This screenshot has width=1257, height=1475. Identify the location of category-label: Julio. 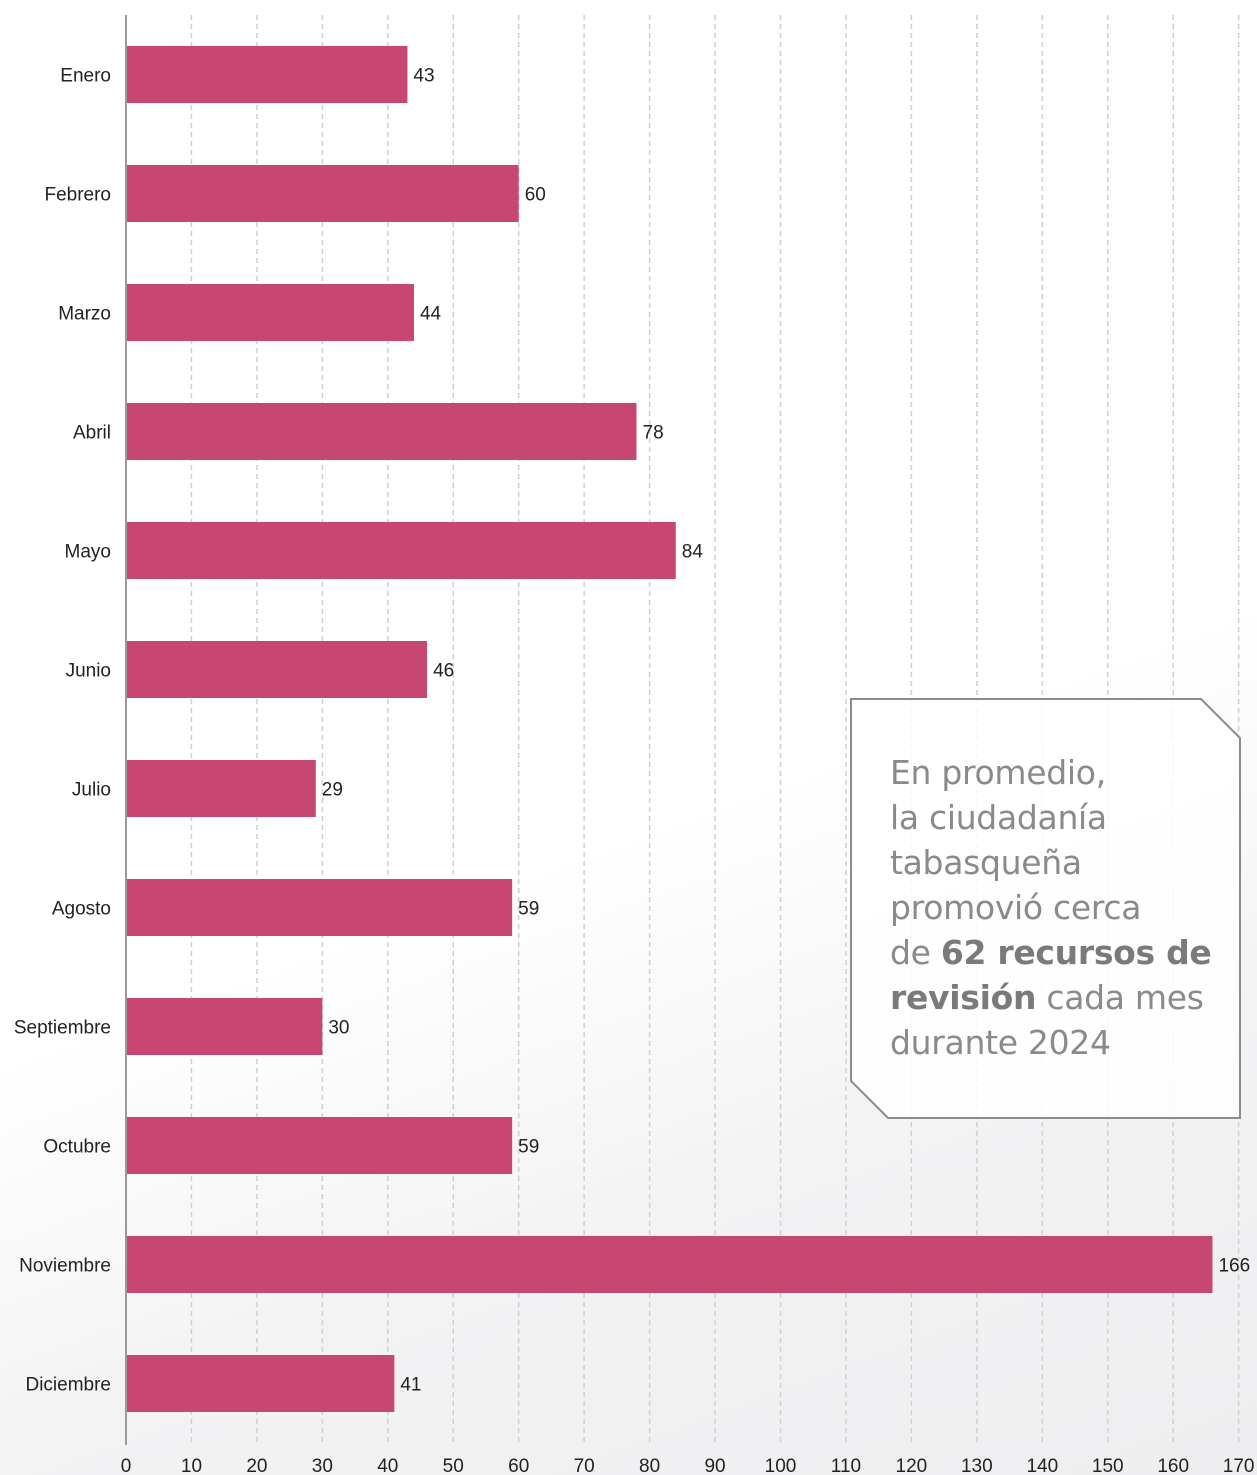
(91, 790).